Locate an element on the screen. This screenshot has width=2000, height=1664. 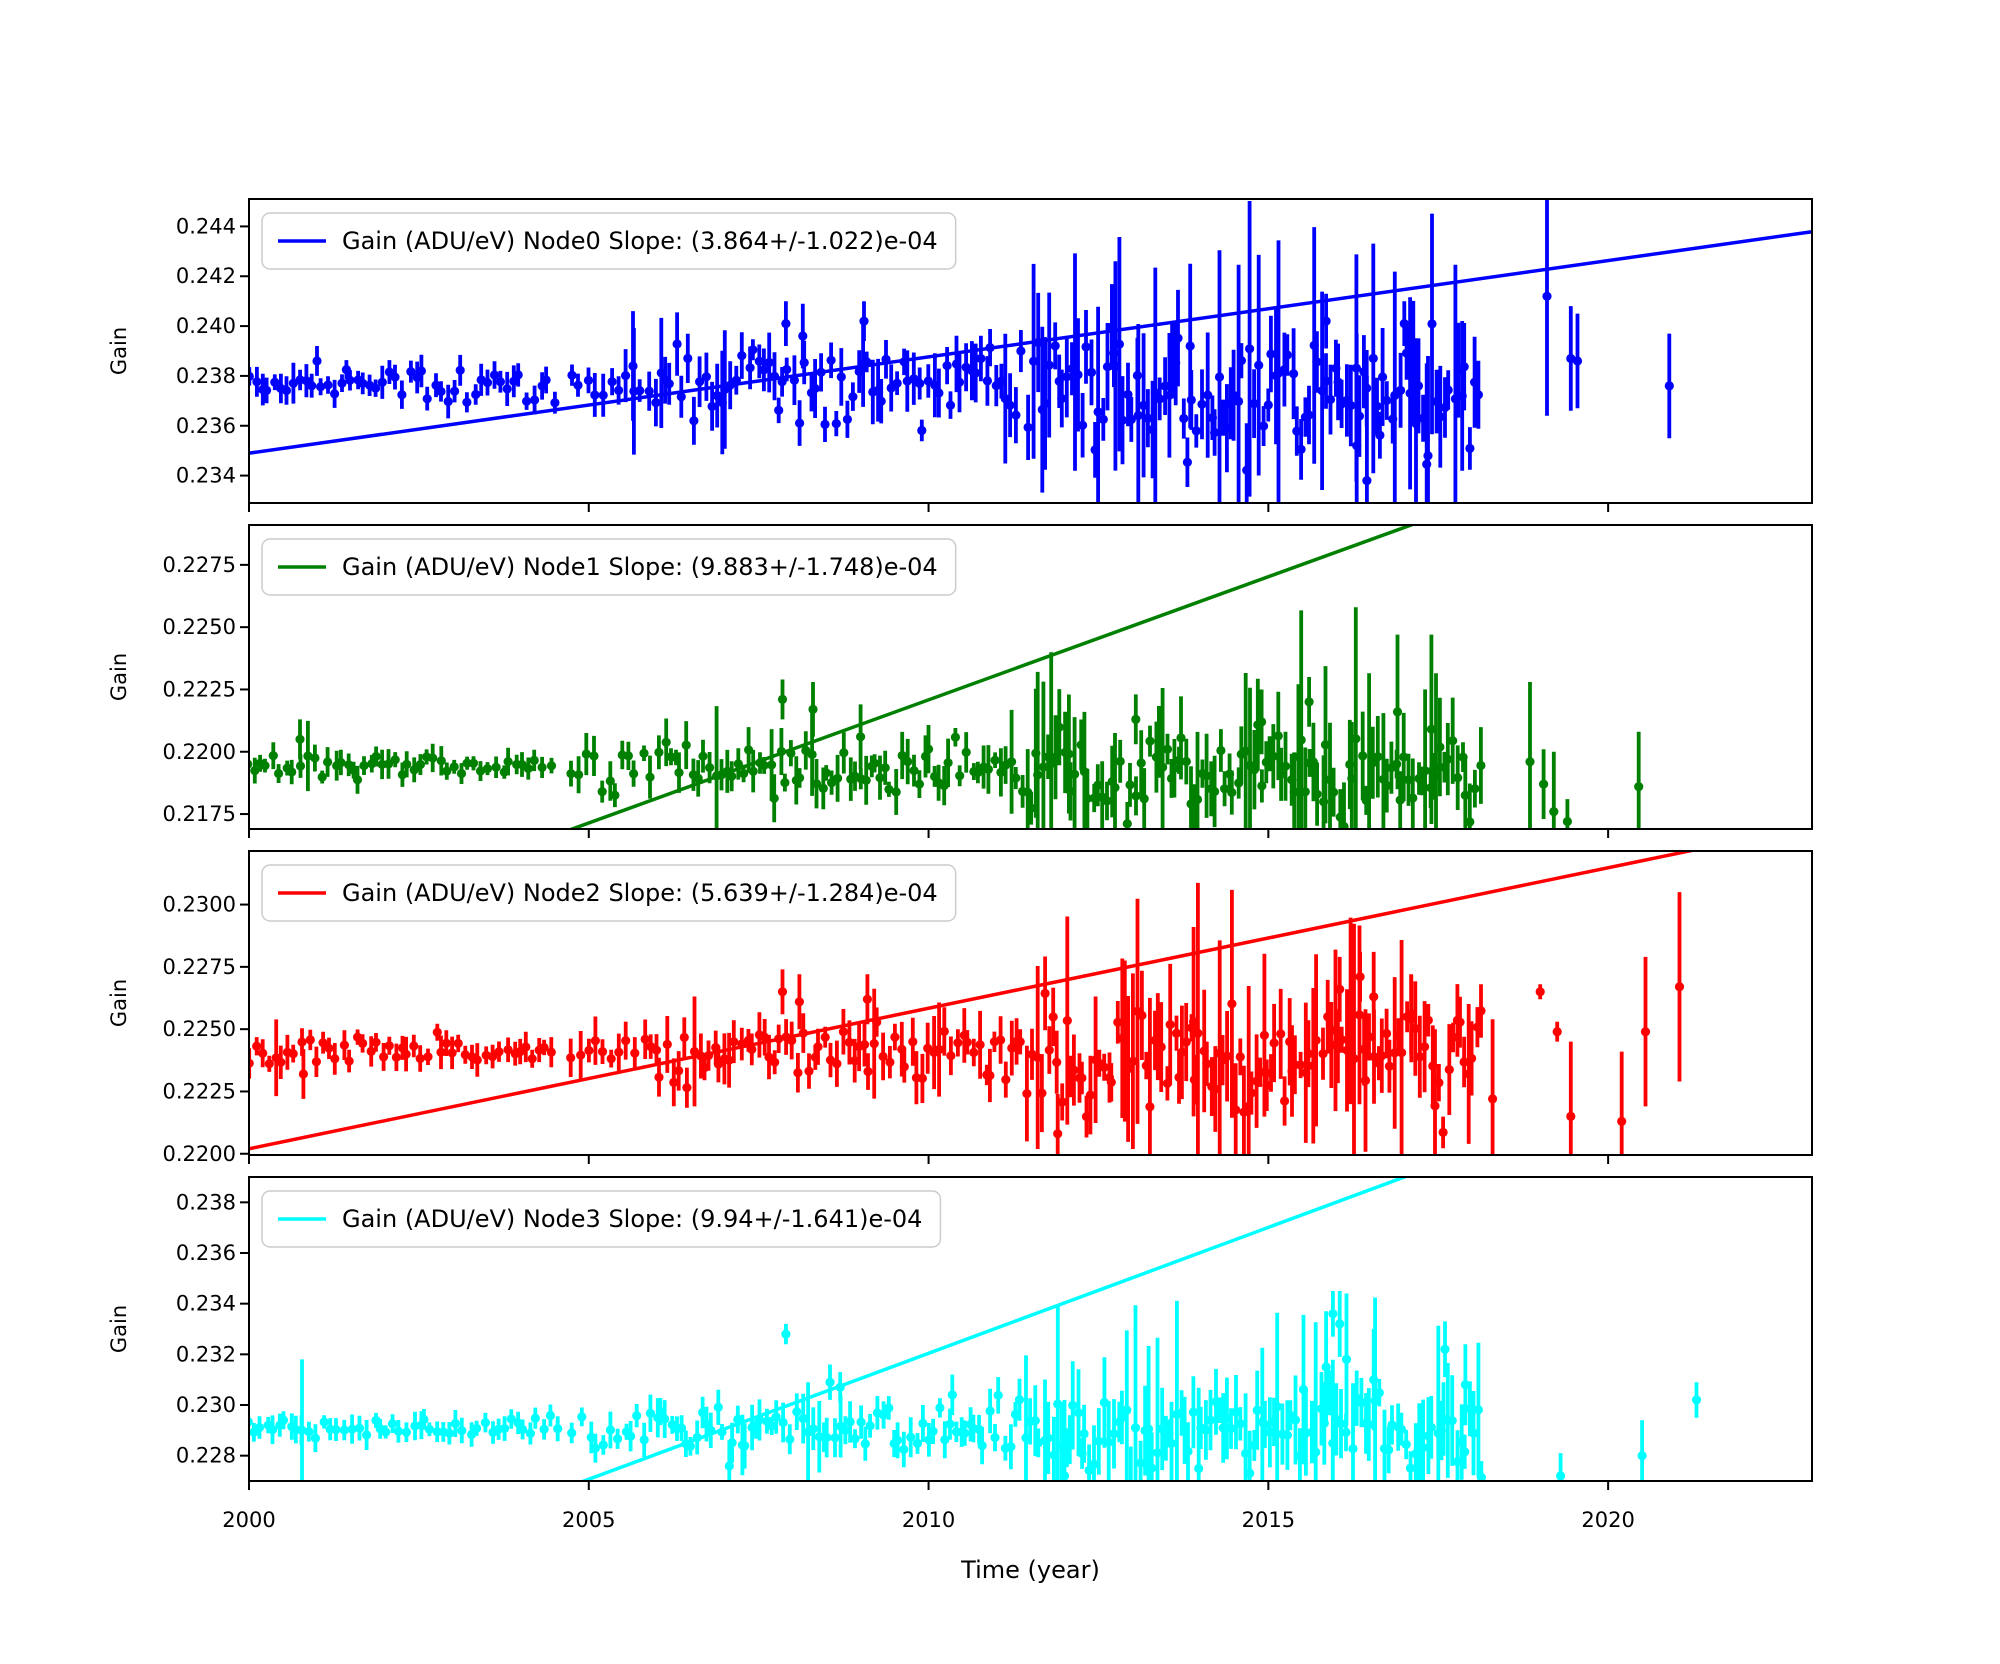
x-axis-title: Time (year) is located at coordinates (1030, 1570).